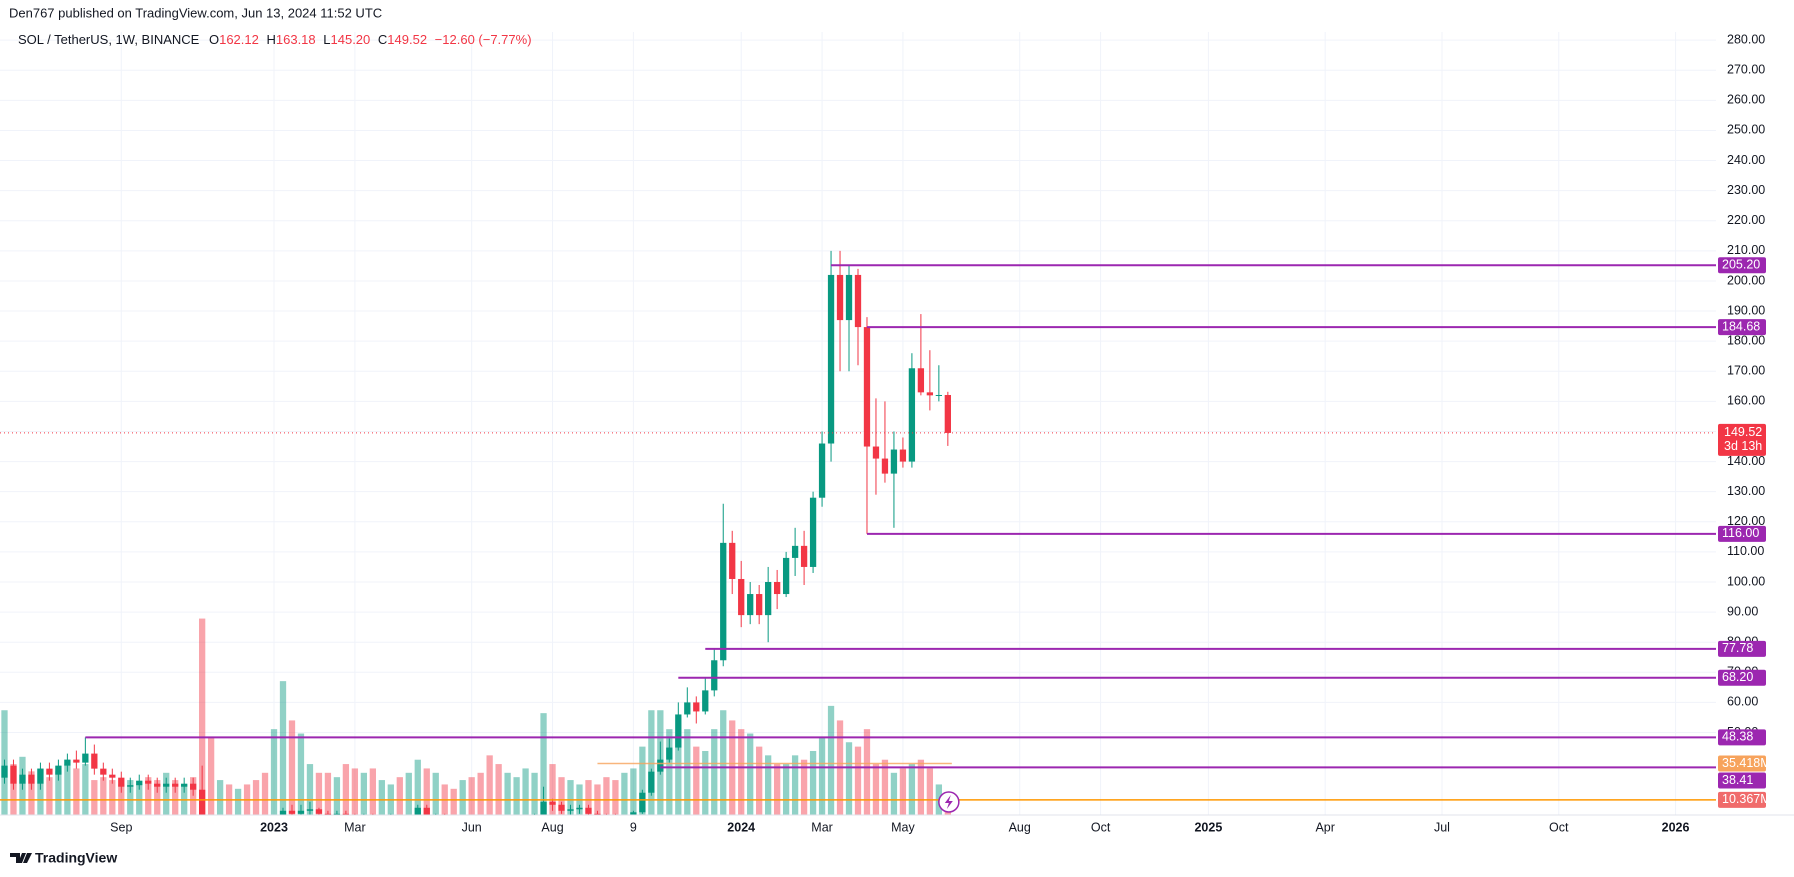  What do you see at coordinates (21, 858) in the screenshot?
I see `footer-logo` at bounding box center [21, 858].